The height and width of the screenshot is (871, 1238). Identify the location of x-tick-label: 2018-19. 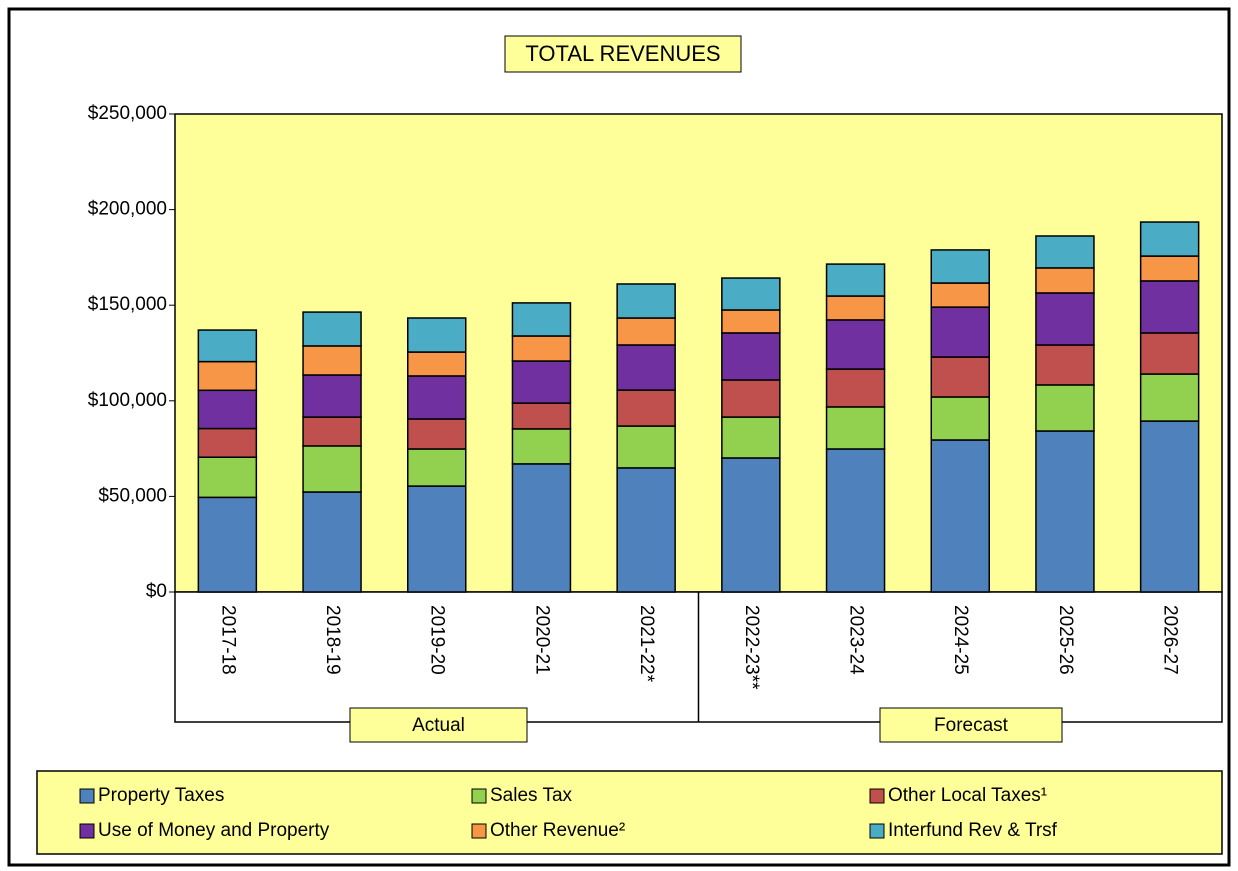
(332, 640).